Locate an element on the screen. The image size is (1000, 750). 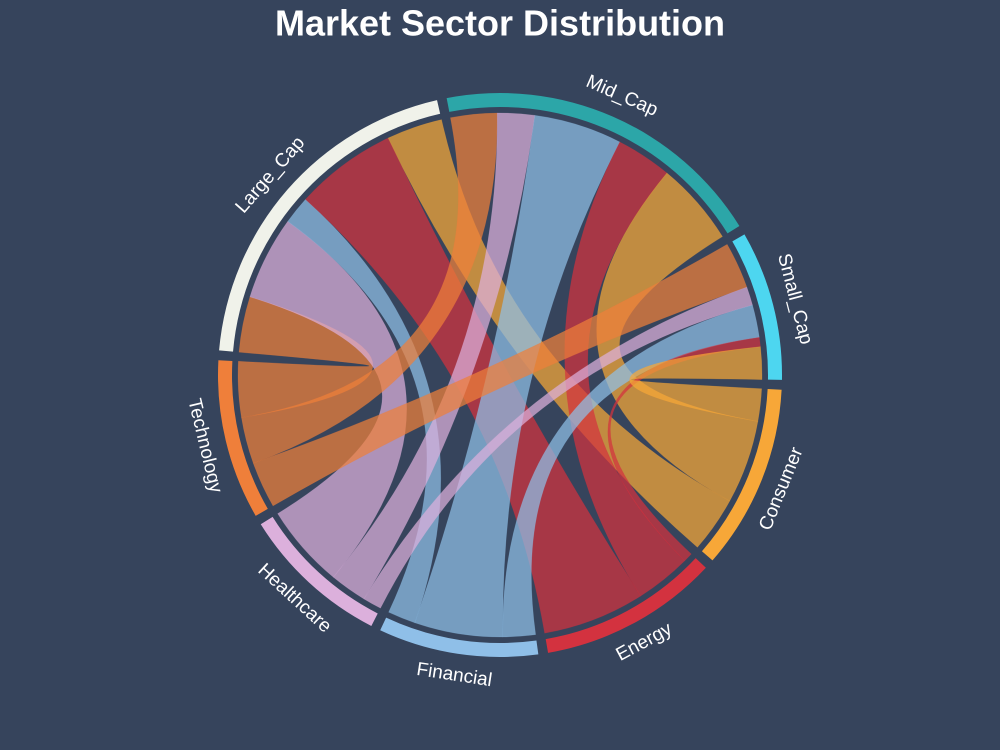
chart-title: Market Sector Distribution is located at coordinates (500, 23).